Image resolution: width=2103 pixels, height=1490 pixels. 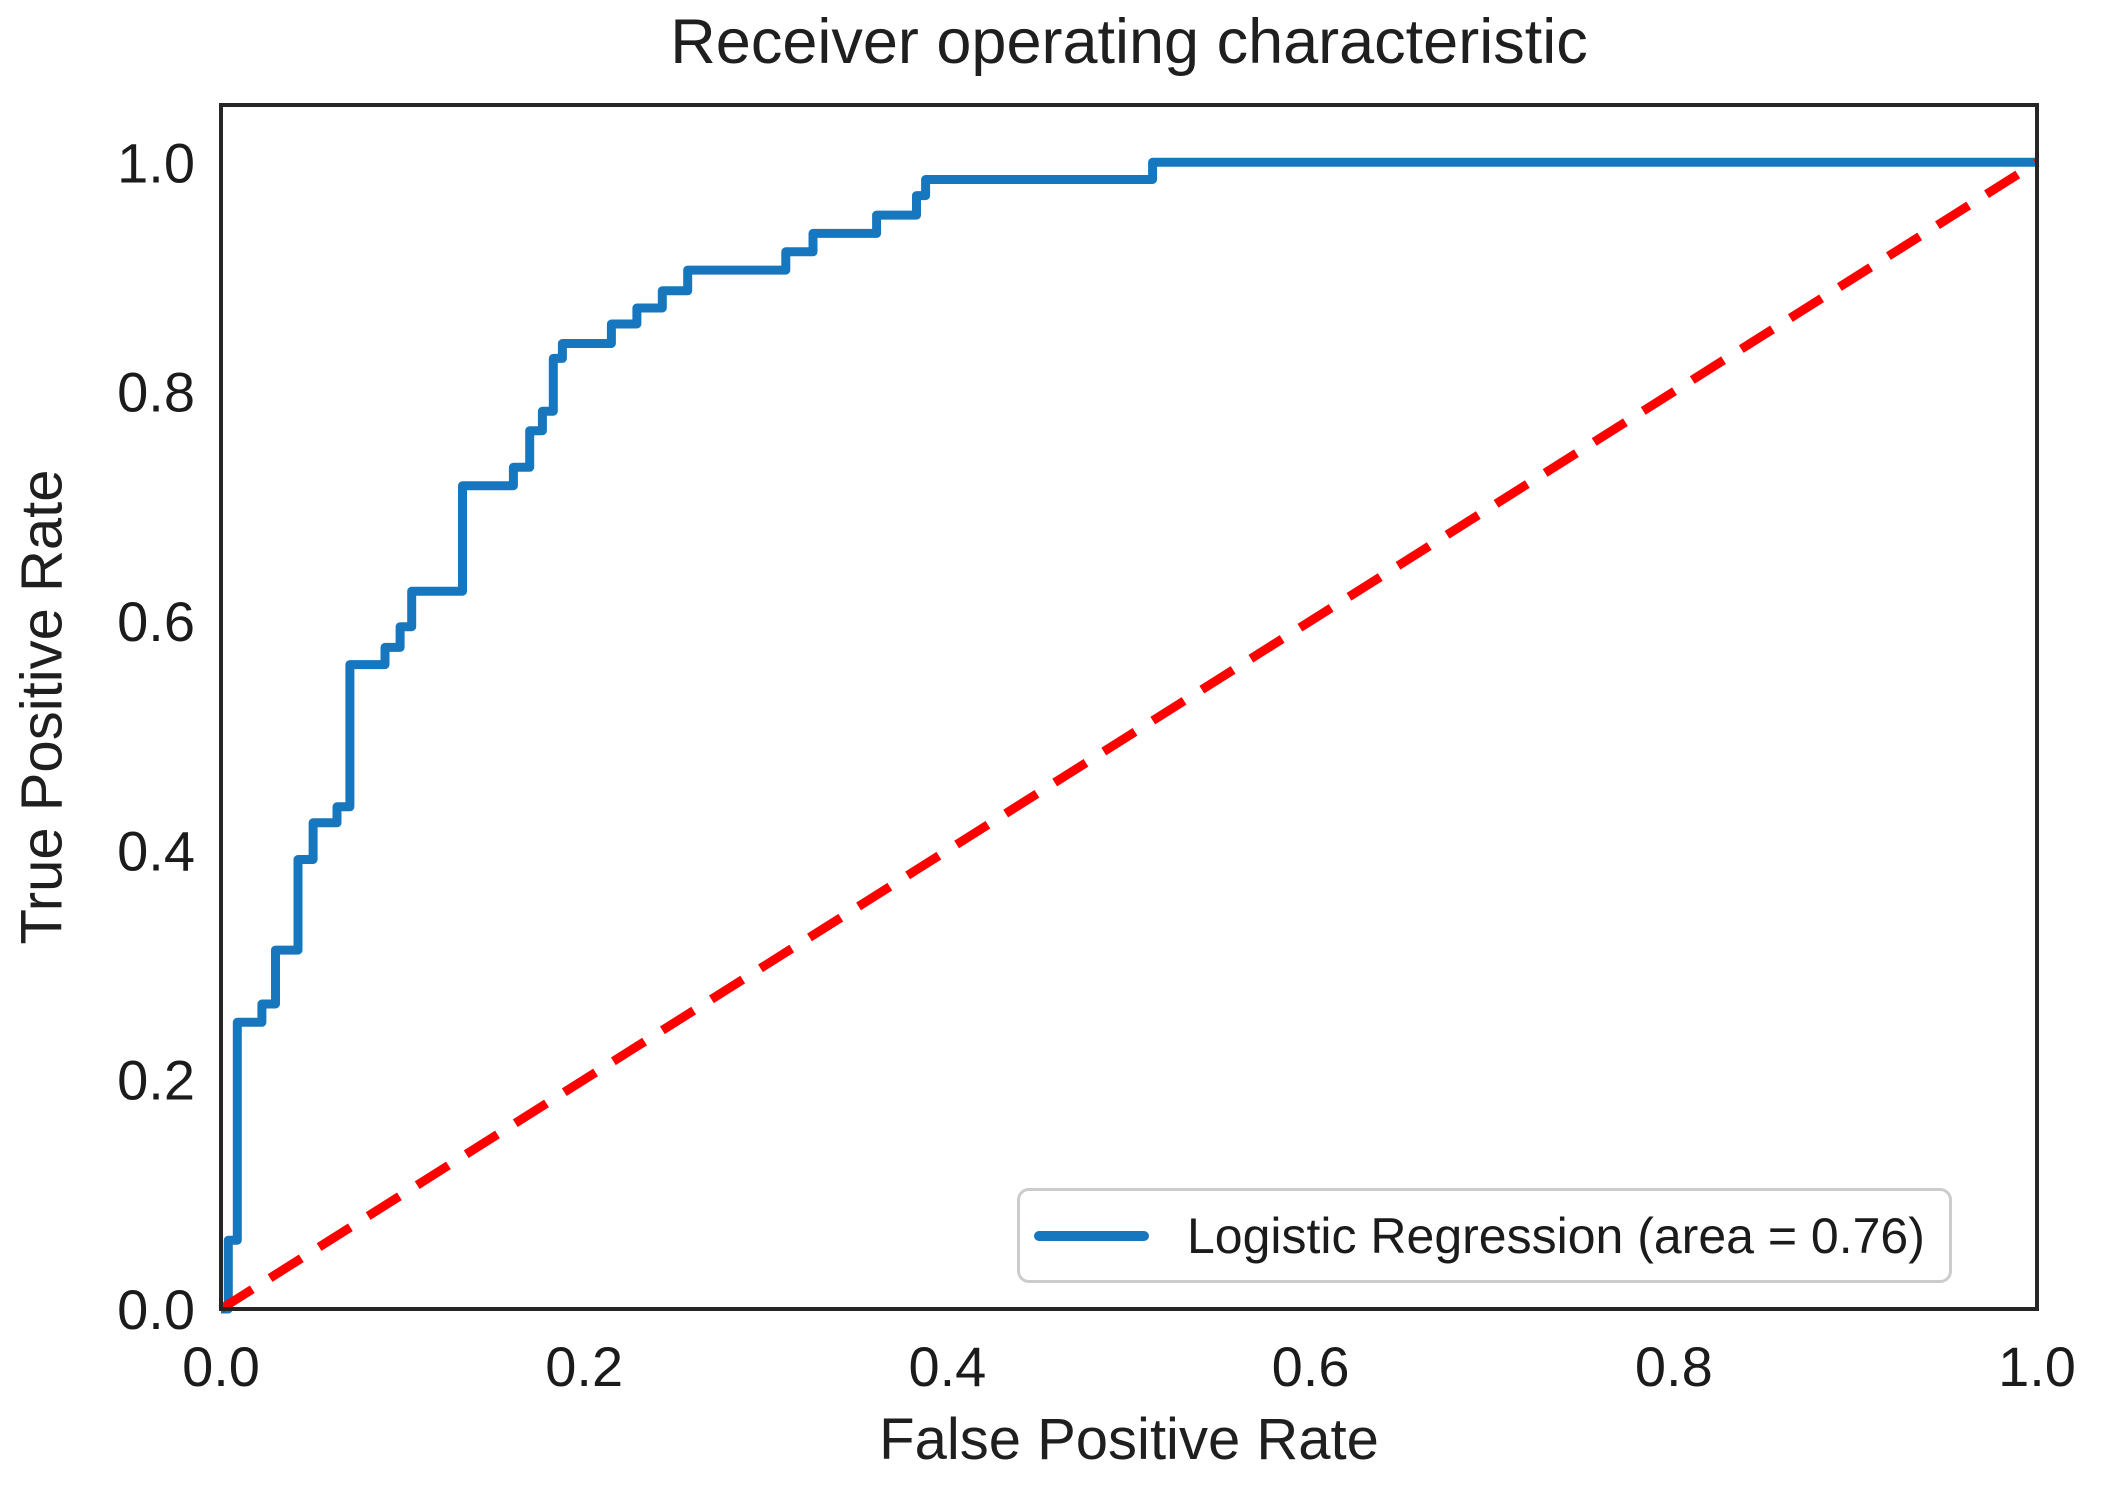 What do you see at coordinates (156, 621) in the screenshot?
I see `y-tick-label-0.6: 0.6` at bounding box center [156, 621].